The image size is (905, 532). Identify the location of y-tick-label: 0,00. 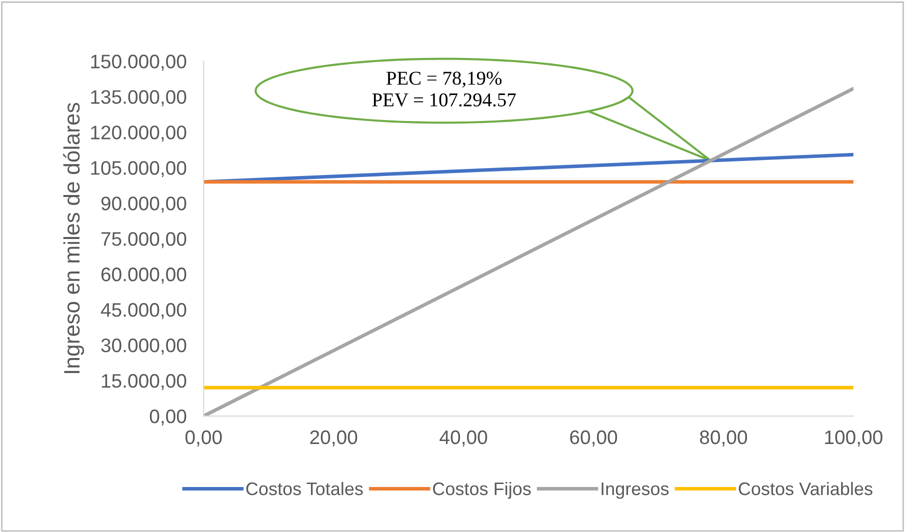
(168, 417).